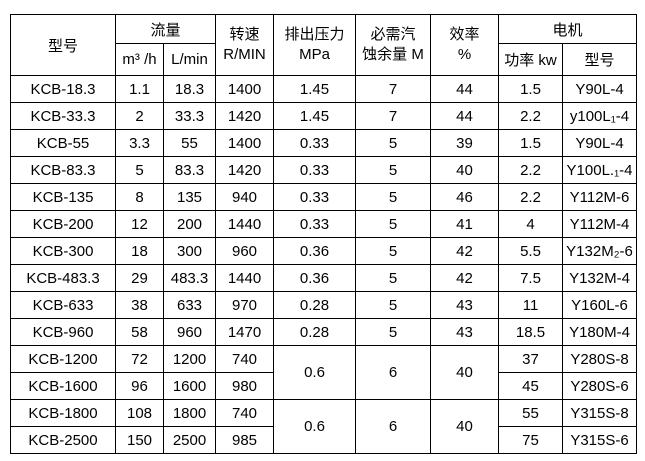 This screenshot has width=645, height=461. What do you see at coordinates (63, 197) in the screenshot?
I see `cell-model: KCB-135` at bounding box center [63, 197].